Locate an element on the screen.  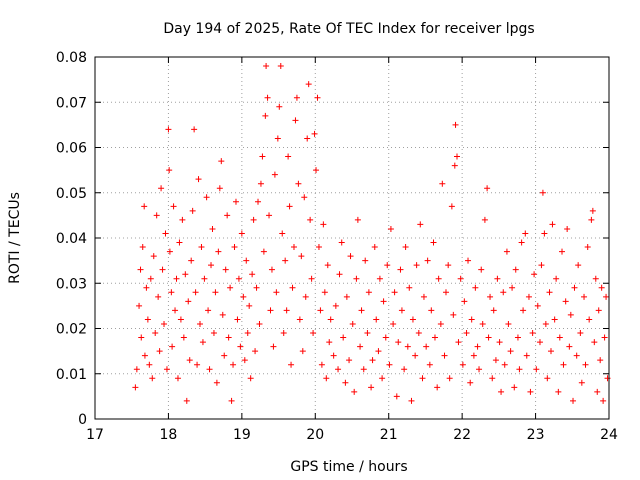
y-tick-labels: 0 0.01 0.02 0.03 0.04 0.05 0.06 0.07 0.08 is located at coordinates (71, 239).